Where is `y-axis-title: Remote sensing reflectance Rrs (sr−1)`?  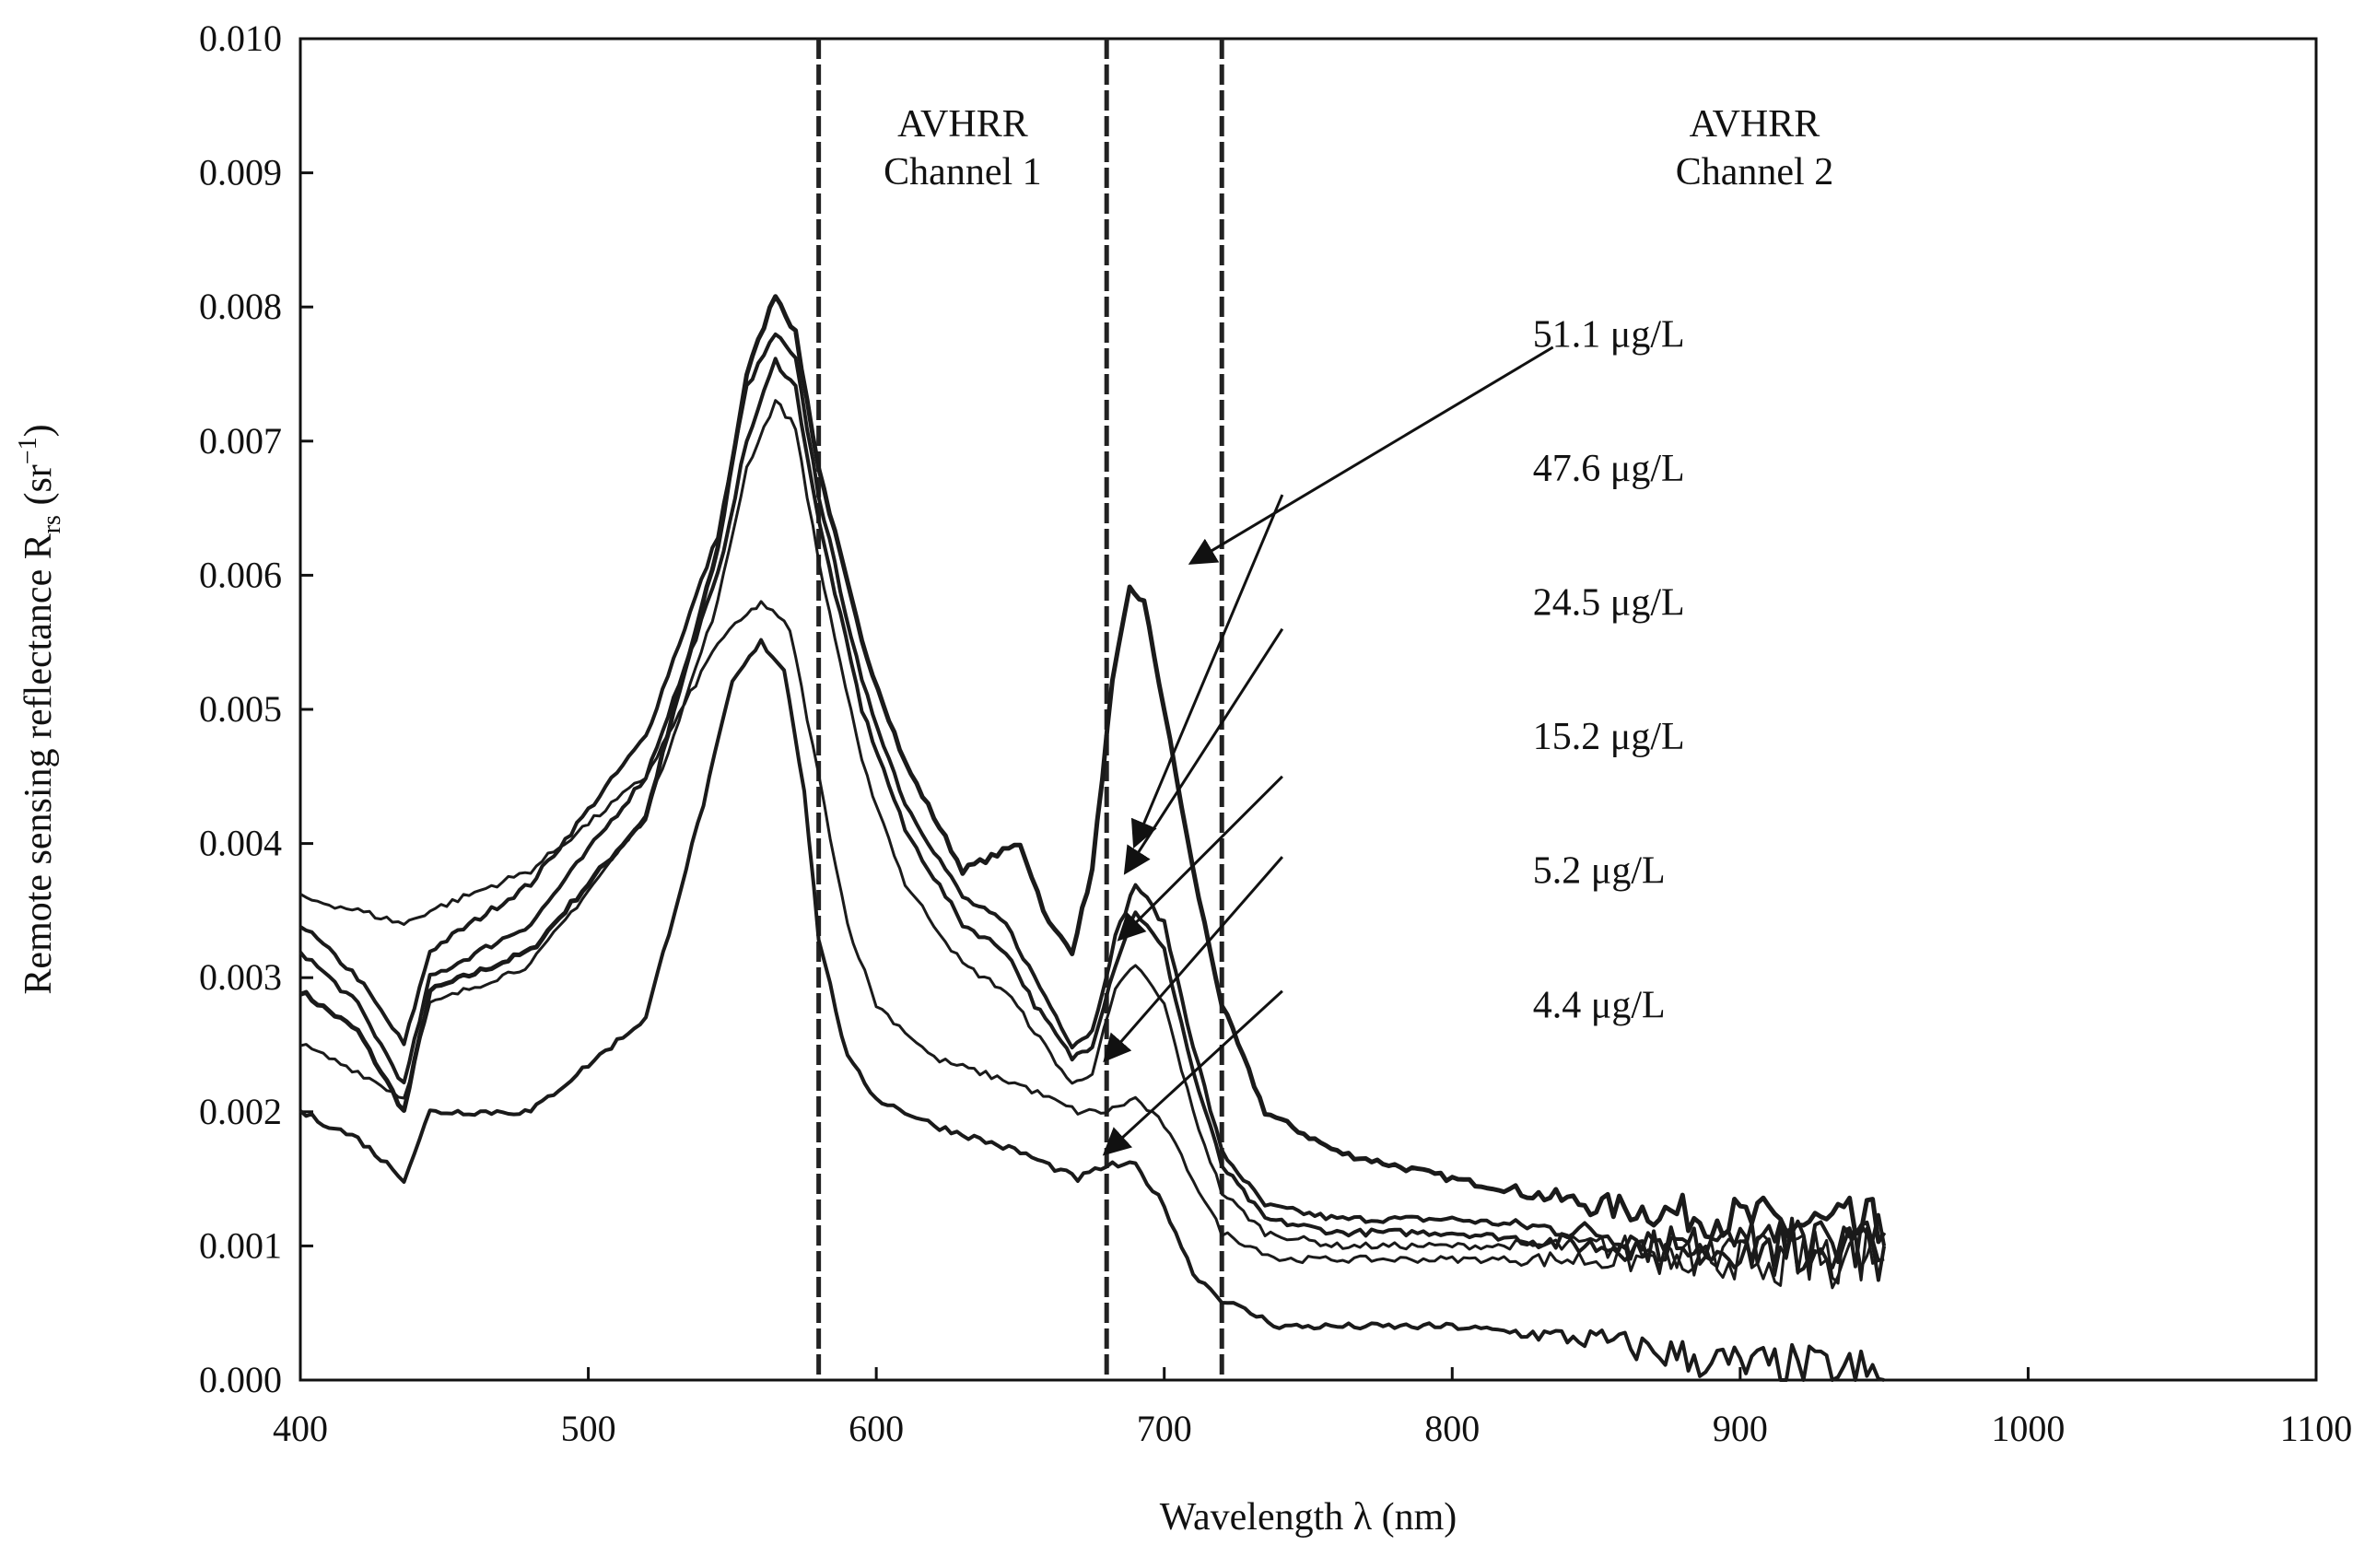 y-axis-title: Remote sensing reflectance Rrs (sr−1) is located at coordinates (40, 709).